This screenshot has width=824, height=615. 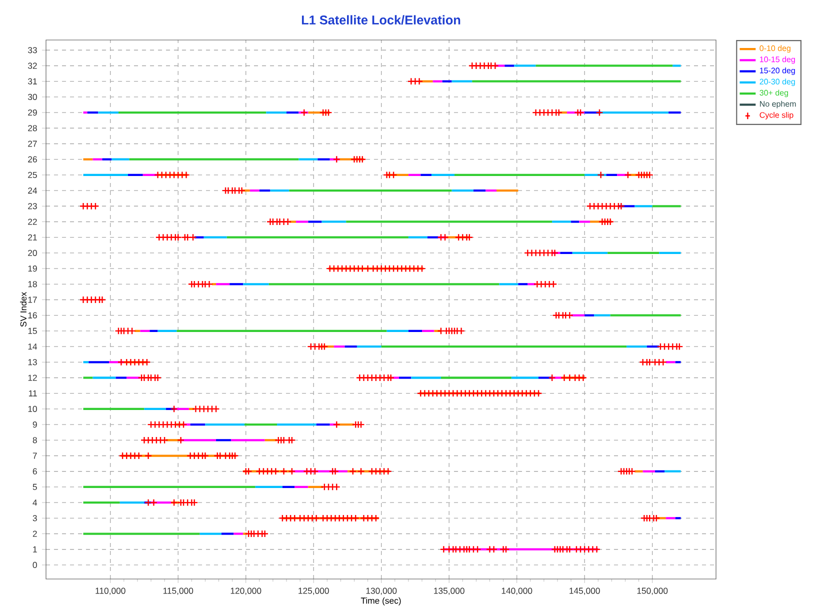 I want to click on legend-label: 0-10 deg, so click(x=775, y=49).